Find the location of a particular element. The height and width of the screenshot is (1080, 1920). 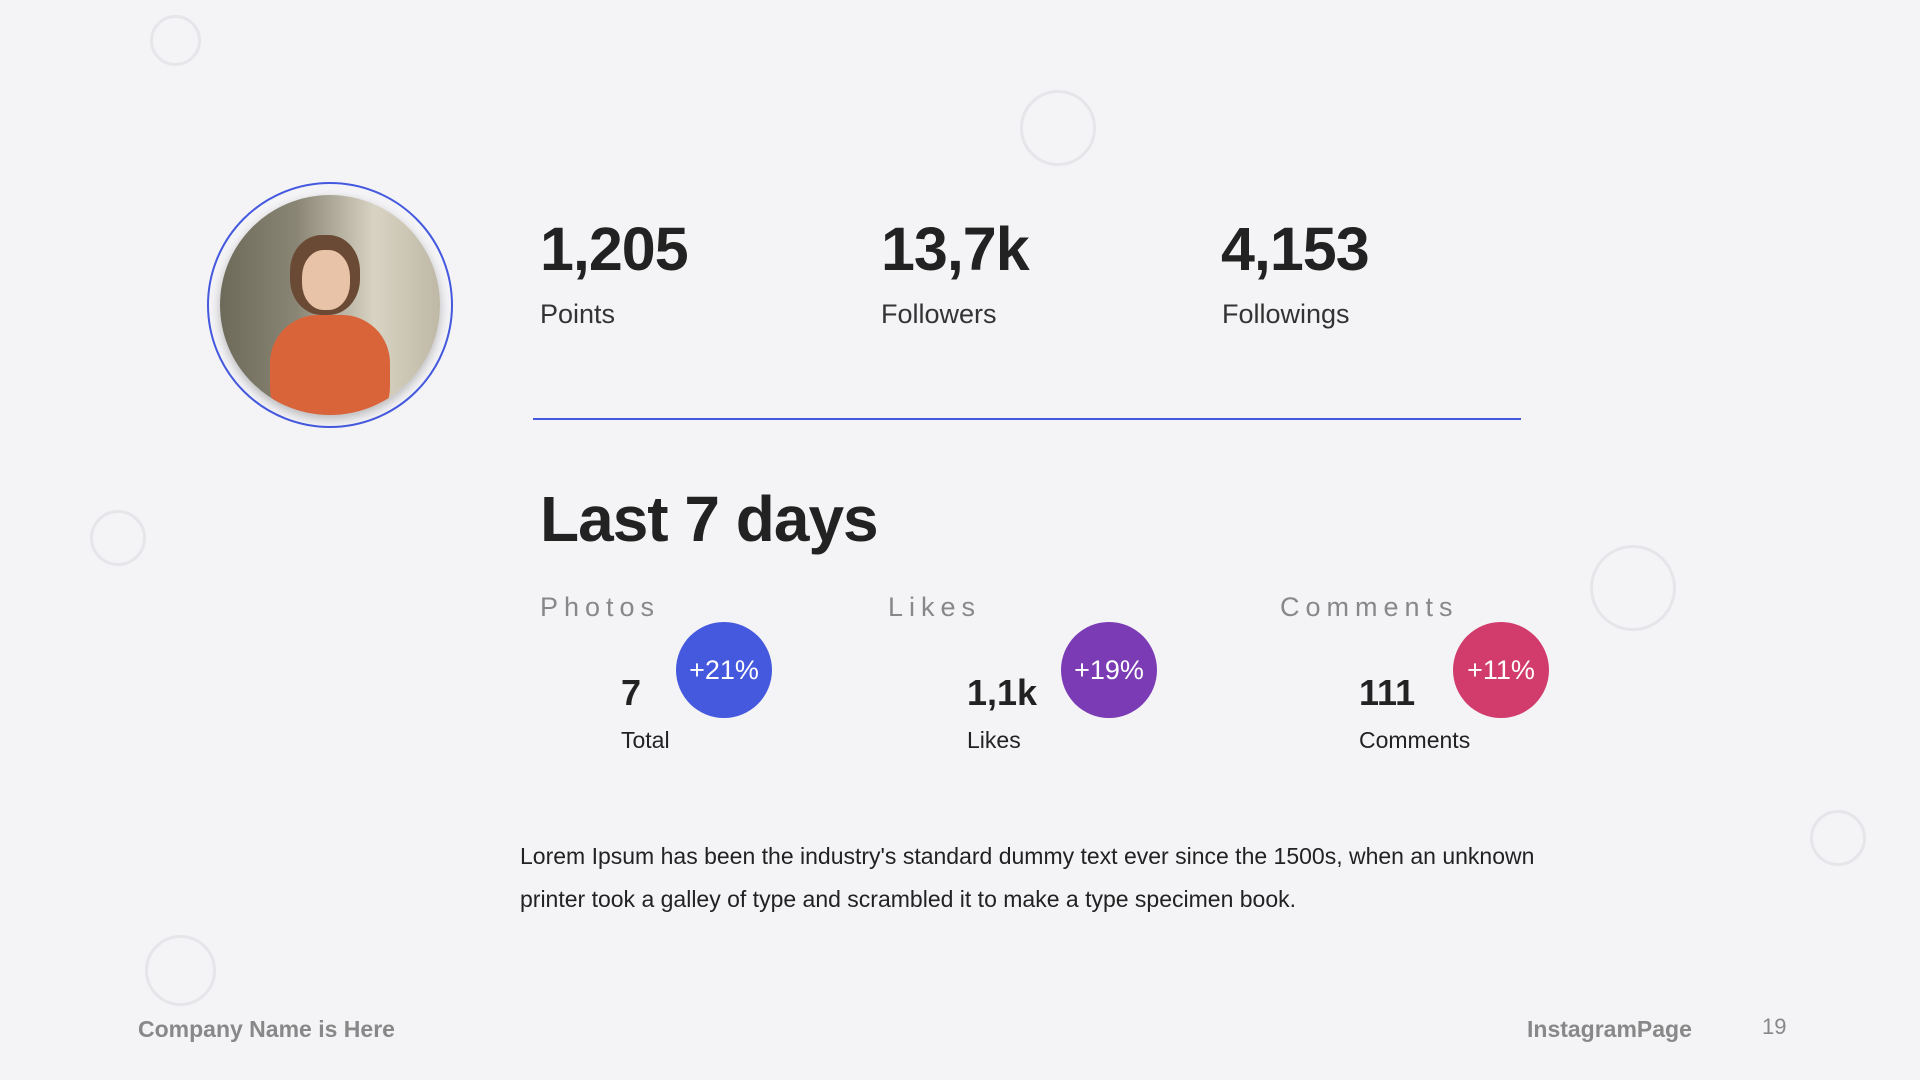

stat-label: Followers is located at coordinates (939, 314).